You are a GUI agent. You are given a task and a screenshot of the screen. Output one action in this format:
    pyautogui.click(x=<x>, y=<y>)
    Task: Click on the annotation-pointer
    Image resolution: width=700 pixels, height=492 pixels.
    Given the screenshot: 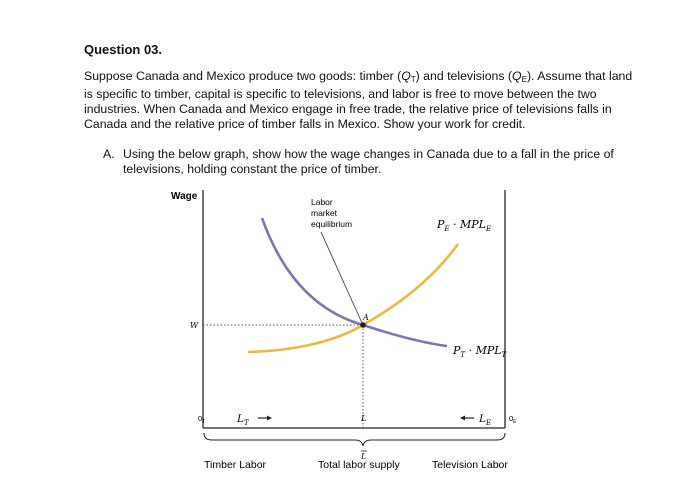 What is the action you would take?
    pyautogui.click(x=341, y=277)
    